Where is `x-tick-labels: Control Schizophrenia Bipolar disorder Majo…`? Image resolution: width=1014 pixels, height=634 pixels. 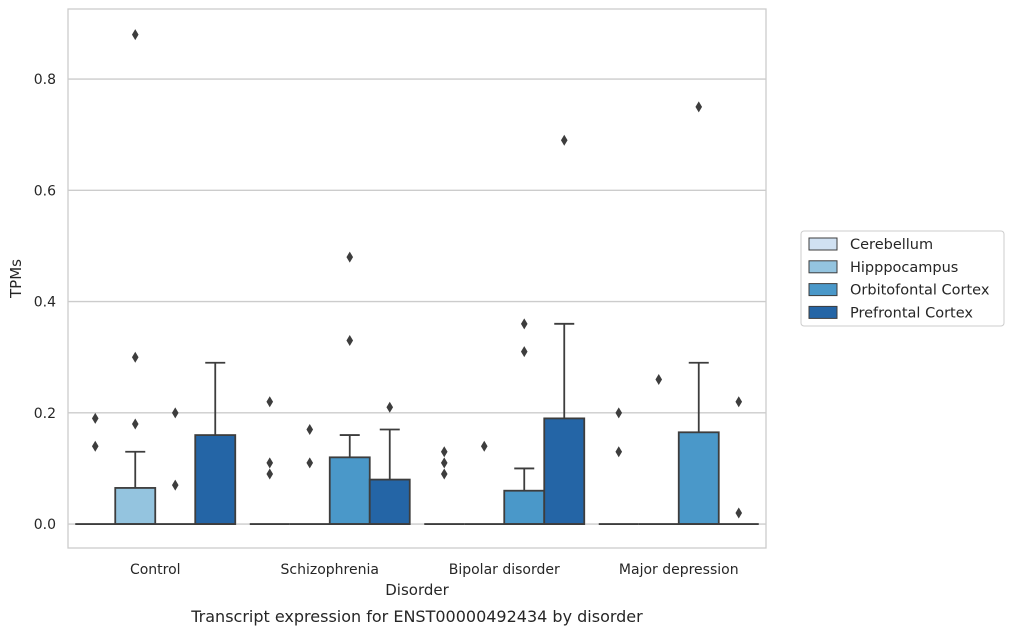
x-tick-labels: Control Schizophrenia Bipolar disorder Majo… is located at coordinates (434, 570).